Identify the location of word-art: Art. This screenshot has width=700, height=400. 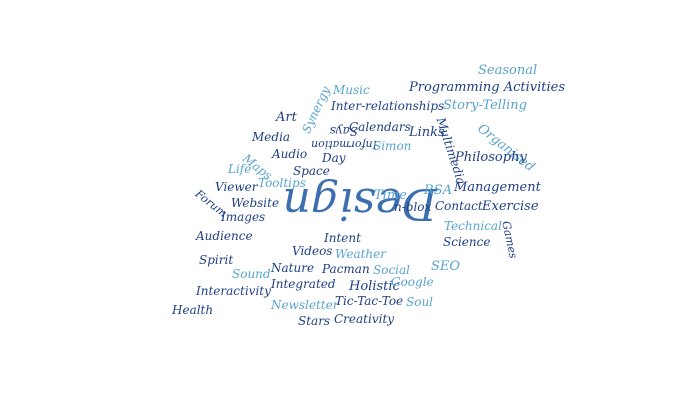
(286, 117).